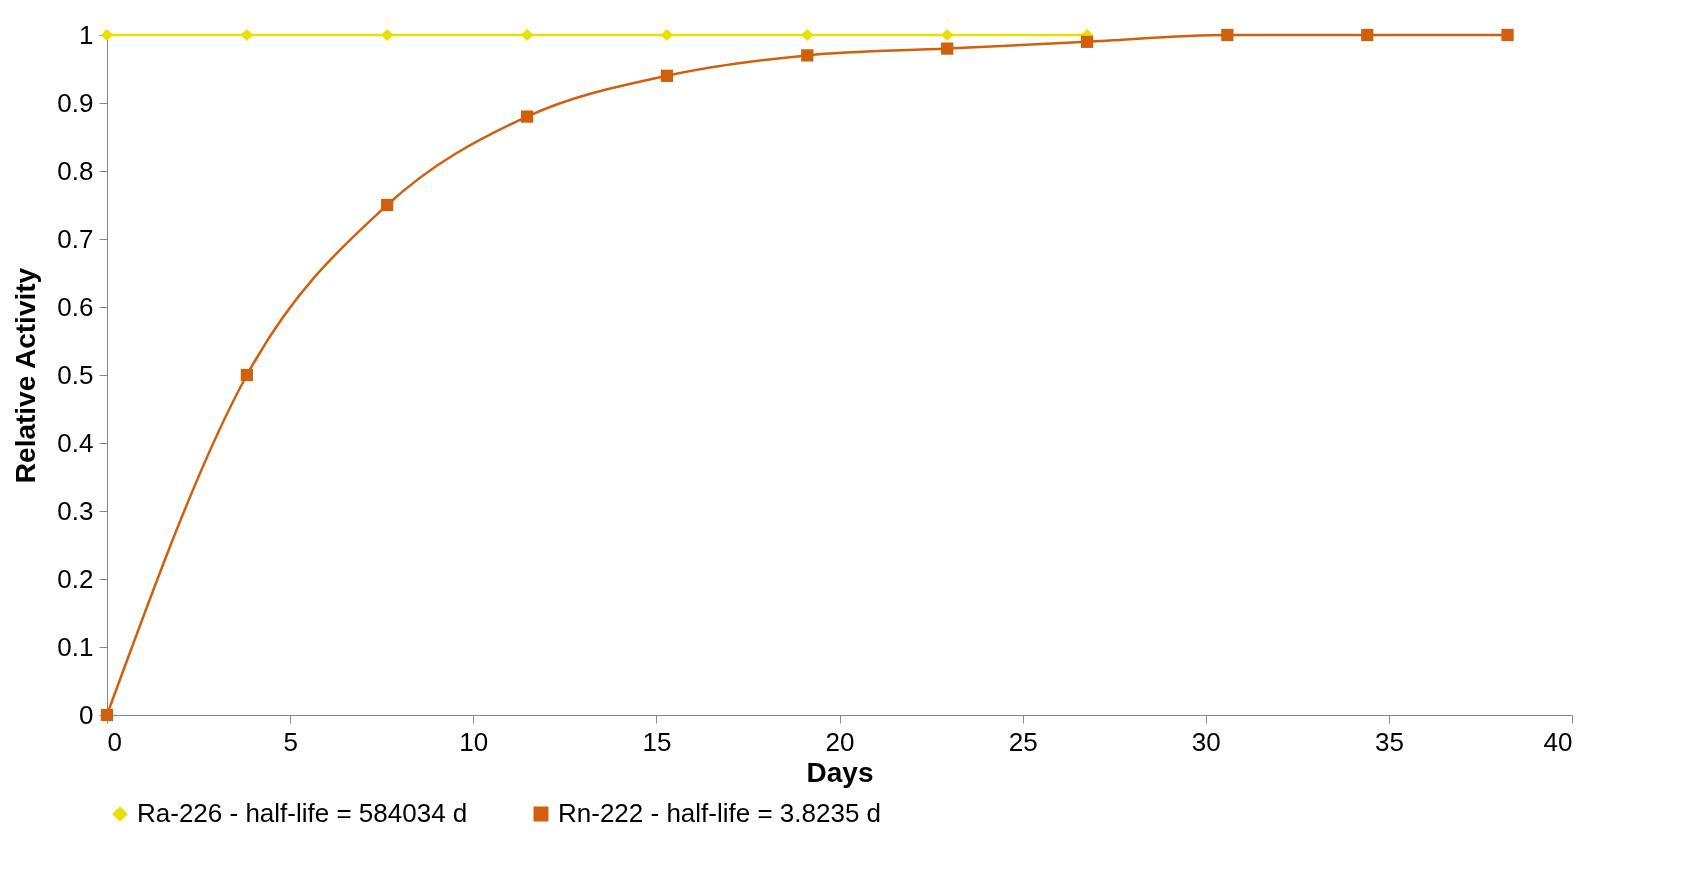 This screenshot has width=1686, height=890. Describe the element at coordinates (474, 741) in the screenshot. I see `x-tick-label: 10` at that location.